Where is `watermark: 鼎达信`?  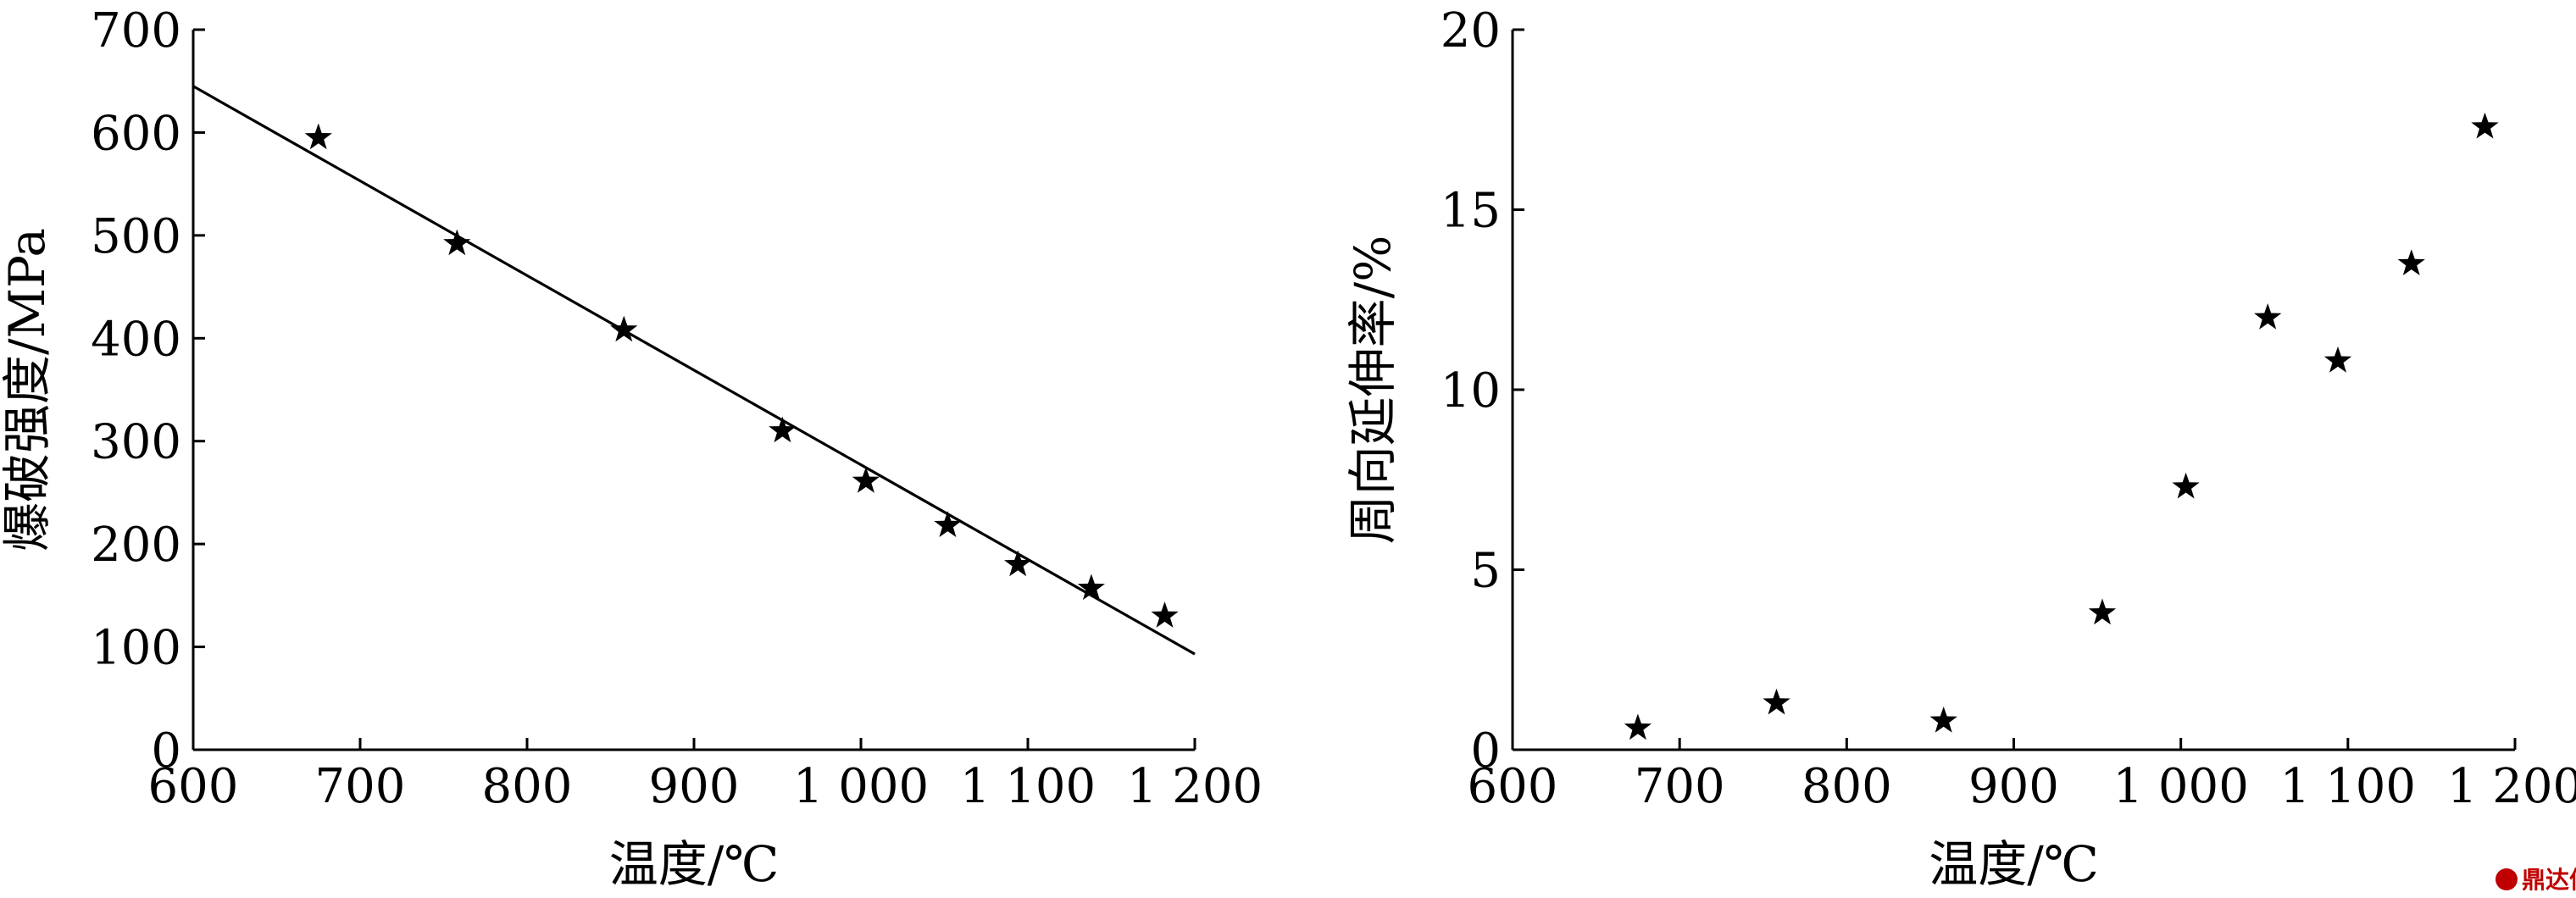
watermark: 鼎达信 is located at coordinates (2536, 880).